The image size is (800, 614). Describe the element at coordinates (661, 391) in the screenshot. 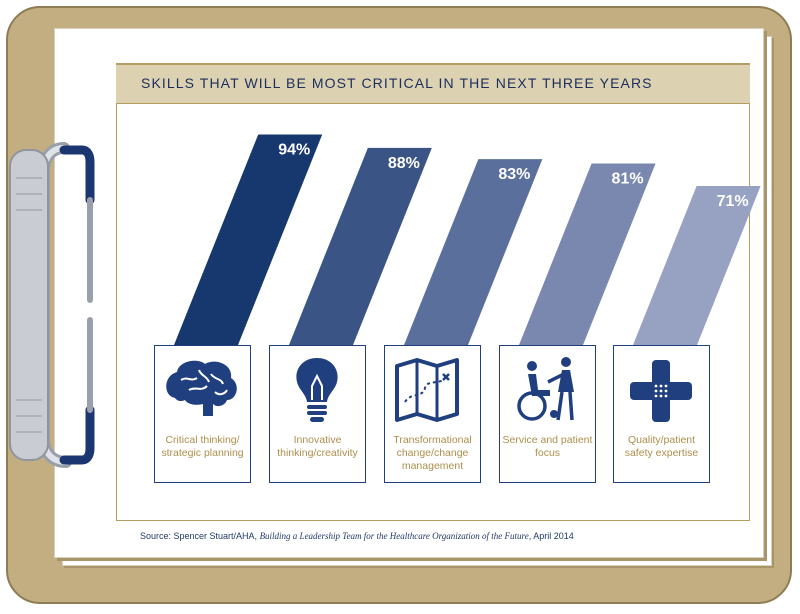

I see `bandage-cross-icon` at that location.